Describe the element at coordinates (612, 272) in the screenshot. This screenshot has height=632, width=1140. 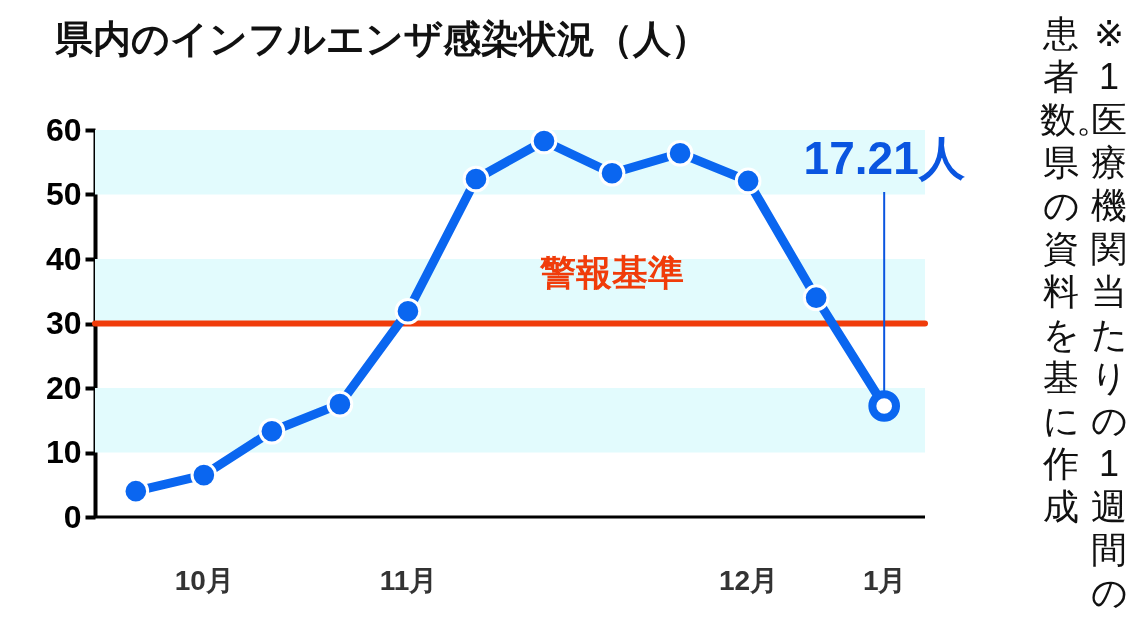
I see `ref-line-label: 警報基準` at that location.